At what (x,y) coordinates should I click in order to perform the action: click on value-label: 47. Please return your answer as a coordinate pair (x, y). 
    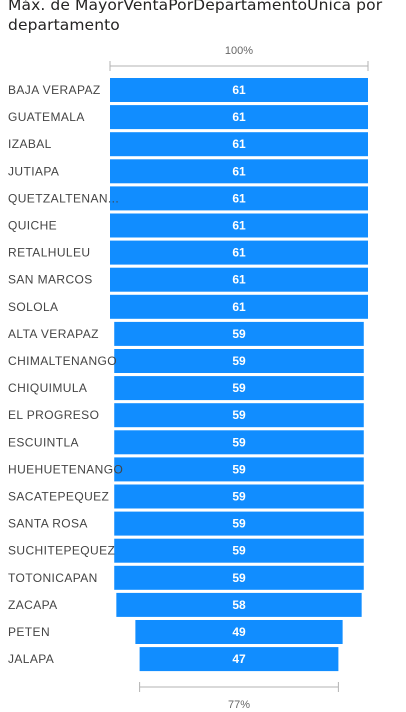
    Looking at the image, I should click on (239, 659).